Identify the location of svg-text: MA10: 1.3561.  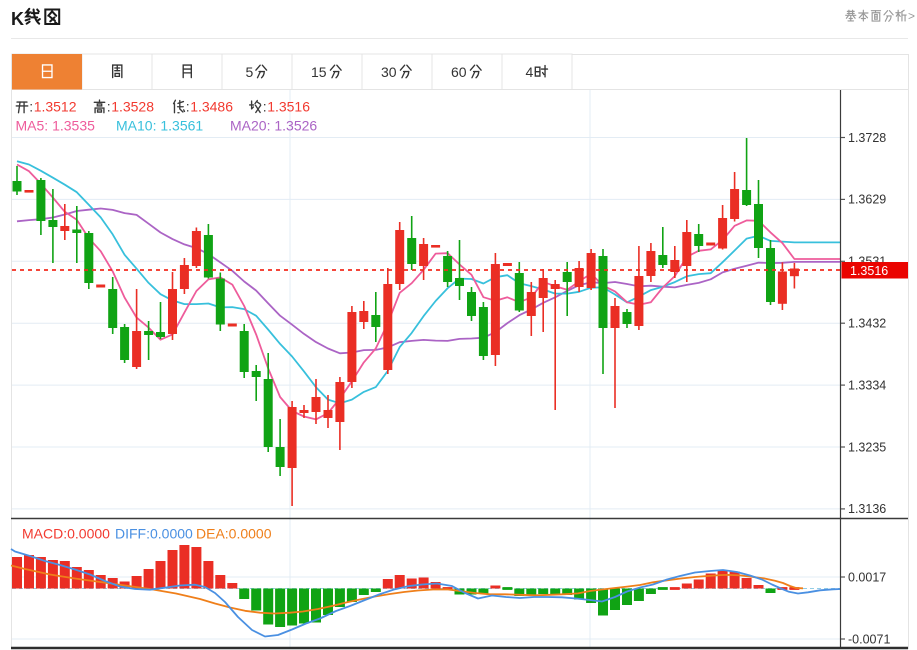
(159, 126).